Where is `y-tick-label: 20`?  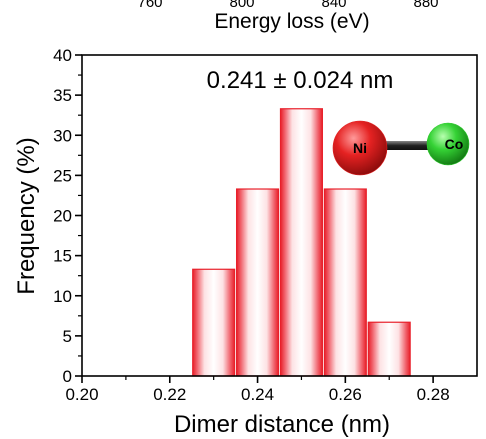
y-tick-label: 20 is located at coordinates (62, 216).